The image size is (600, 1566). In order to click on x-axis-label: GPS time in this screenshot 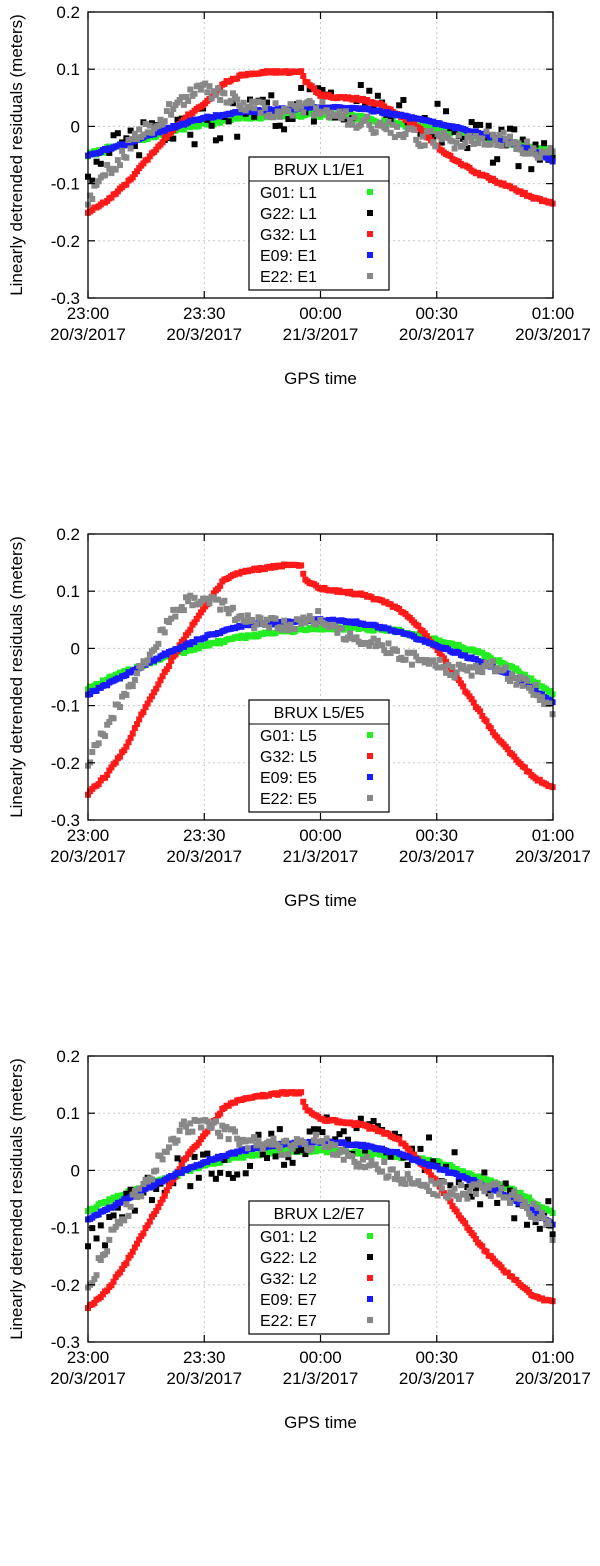, I will do `click(320, 378)`.